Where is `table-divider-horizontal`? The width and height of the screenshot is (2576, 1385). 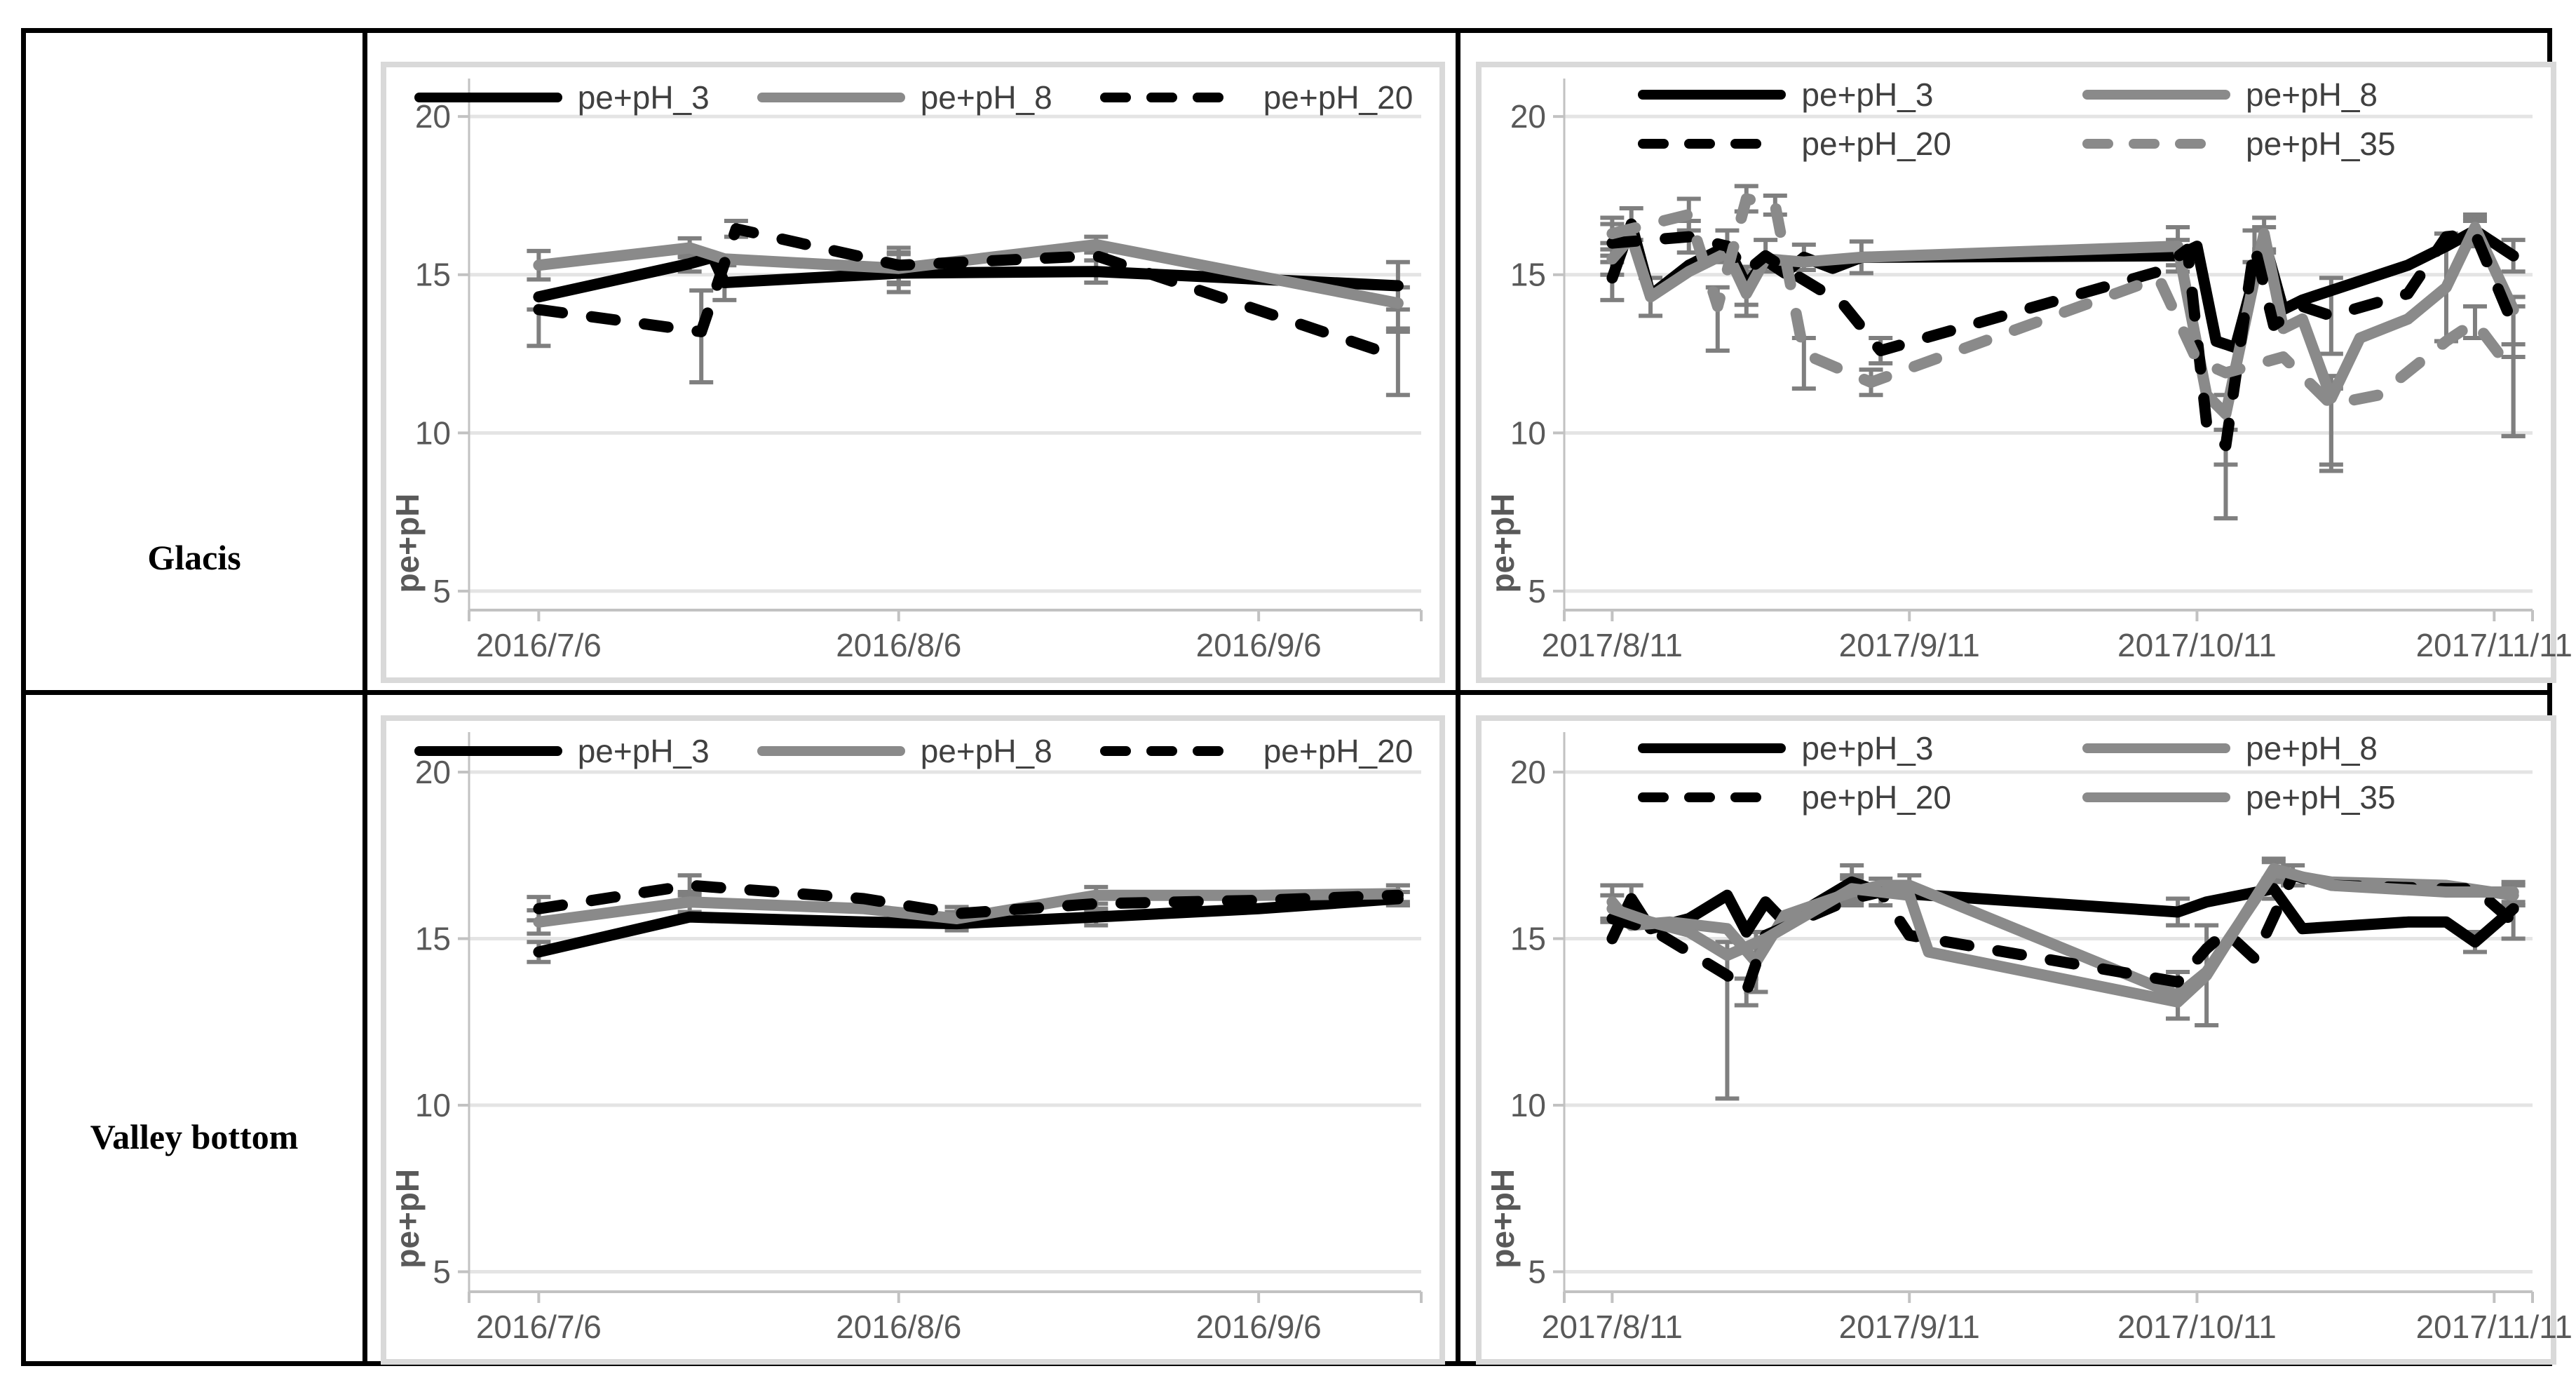 table-divider-horizontal is located at coordinates (1286, 692).